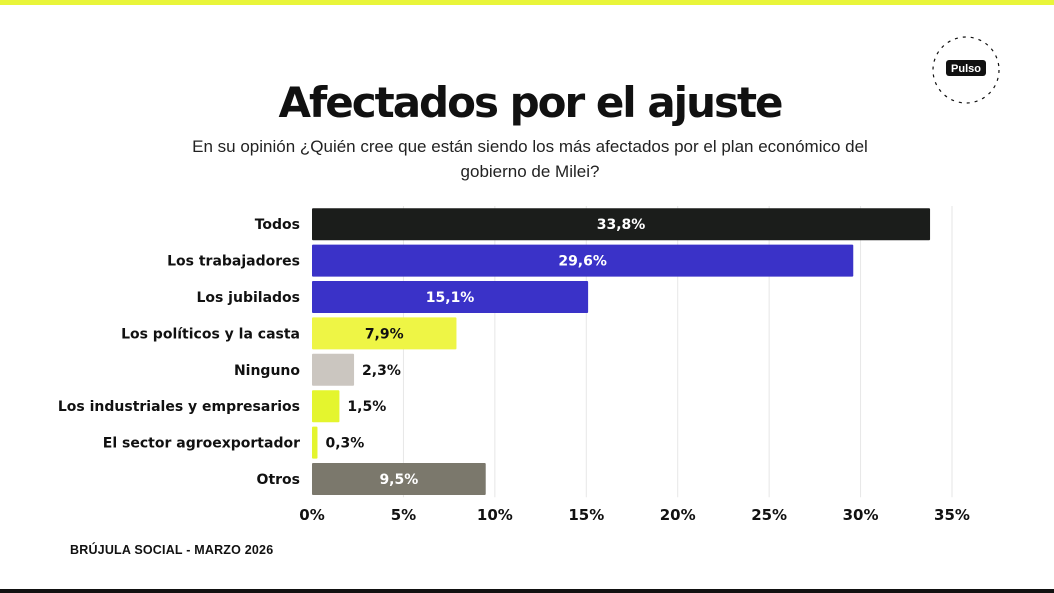  Describe the element at coordinates (233, 262) in the screenshot. I see `category-label-1: Los trabajadores` at that location.